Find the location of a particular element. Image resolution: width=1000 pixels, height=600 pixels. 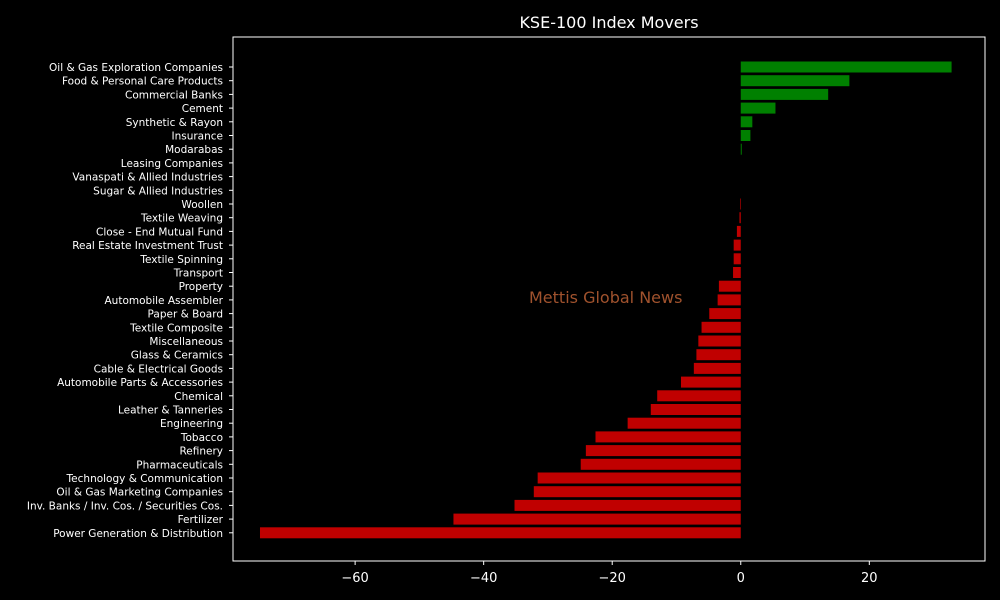

category-label: Engineering is located at coordinates (191, 424).